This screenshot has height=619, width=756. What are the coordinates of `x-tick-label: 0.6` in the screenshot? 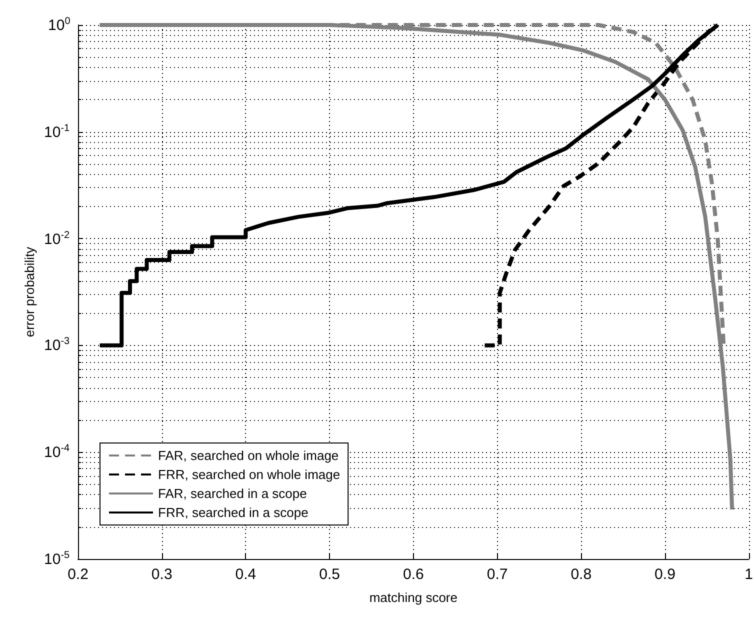 It's located at (413, 574).